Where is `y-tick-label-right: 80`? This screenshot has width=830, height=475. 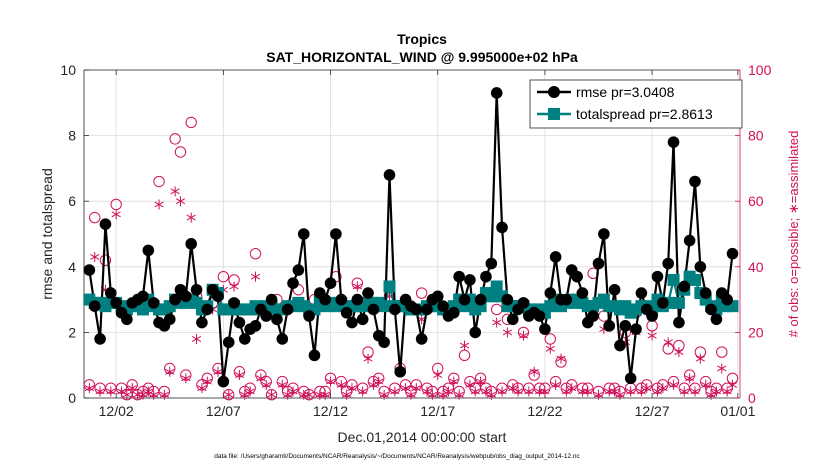 y-tick-label-right: 80 is located at coordinates (756, 136).